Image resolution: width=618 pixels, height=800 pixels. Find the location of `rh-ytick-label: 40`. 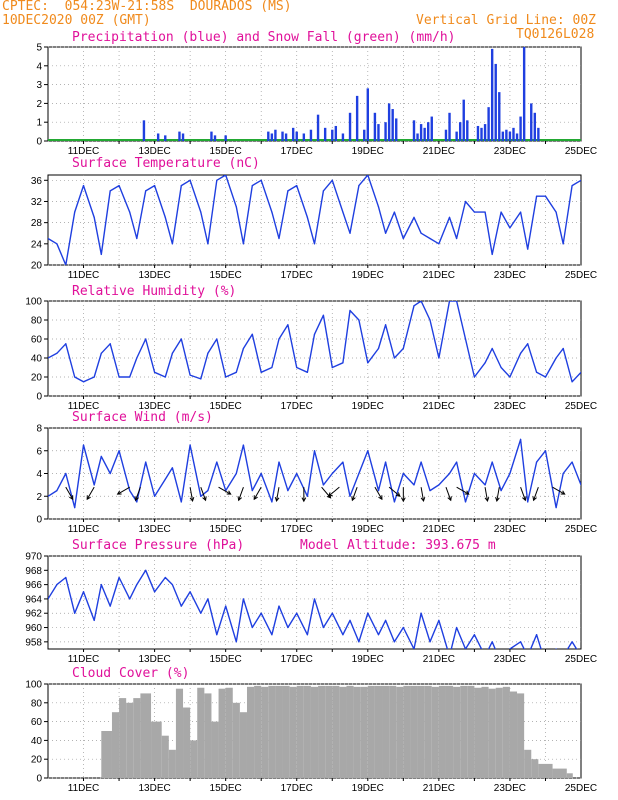

rh-ytick-label: 40 is located at coordinates (37, 359).